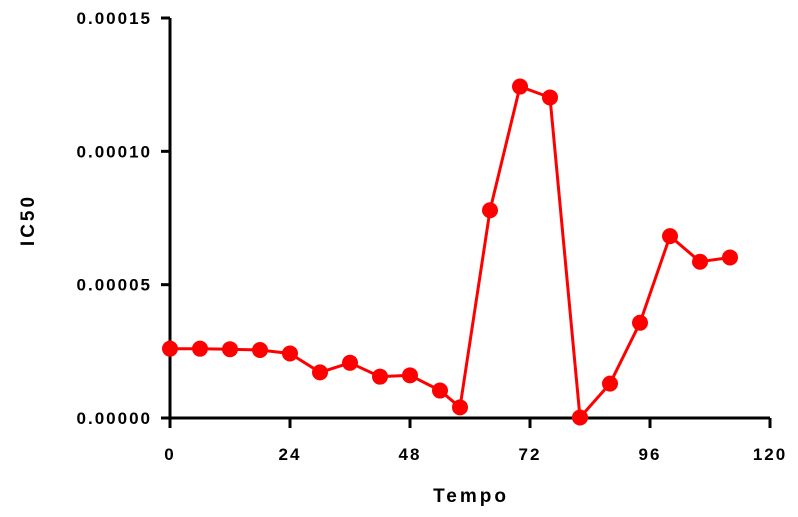 This screenshot has width=798, height=517. Describe the element at coordinates (770, 454) in the screenshot. I see `x-tick-label: 120` at that location.